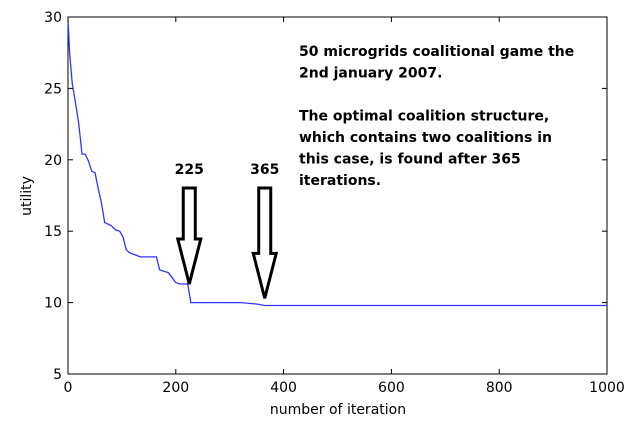  What do you see at coordinates (499, 388) in the screenshot?
I see `x-tick-label: 800` at bounding box center [499, 388].